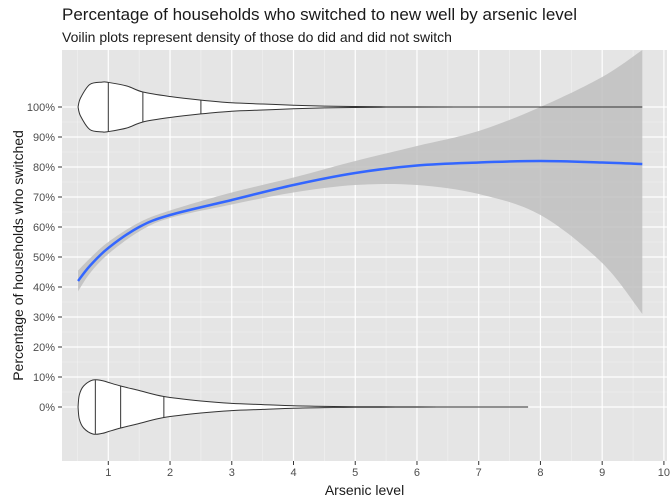  Describe the element at coordinates (170, 473) in the screenshot. I see `x-tick-label: 2` at that location.